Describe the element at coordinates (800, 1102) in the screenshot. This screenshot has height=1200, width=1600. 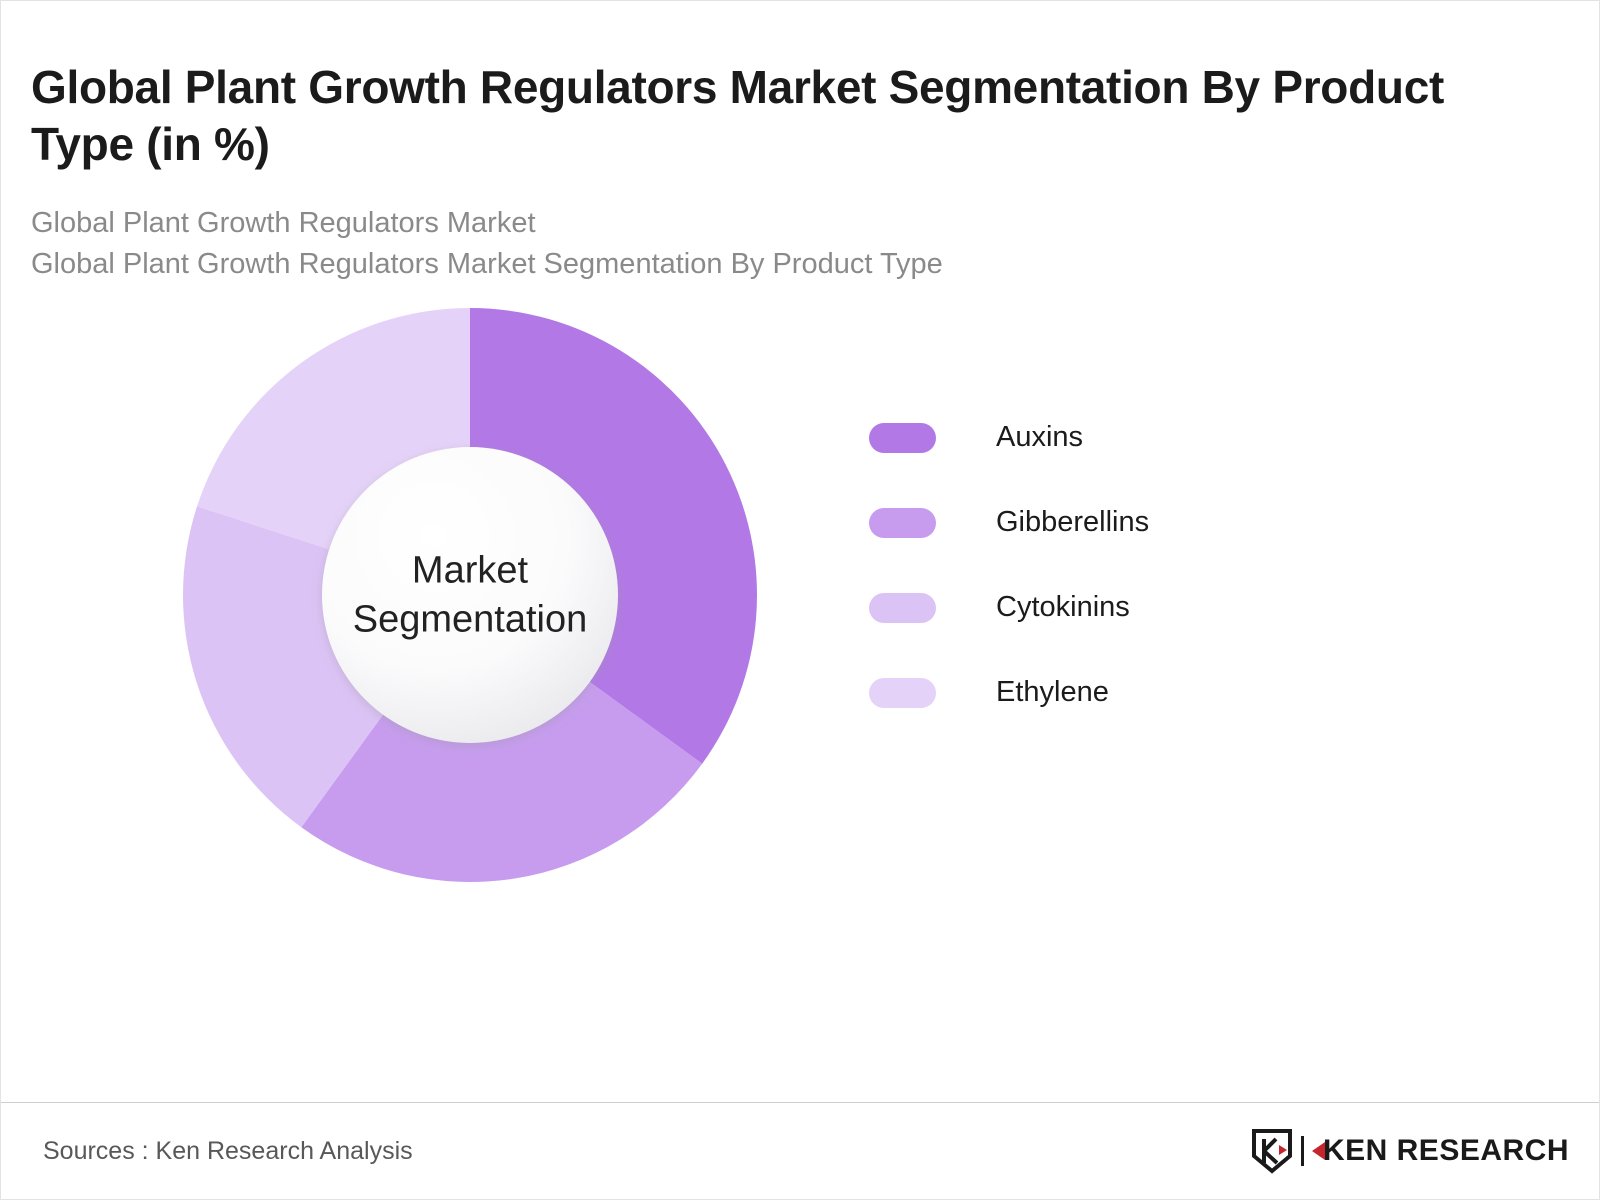
I see `footer-divider` at that location.